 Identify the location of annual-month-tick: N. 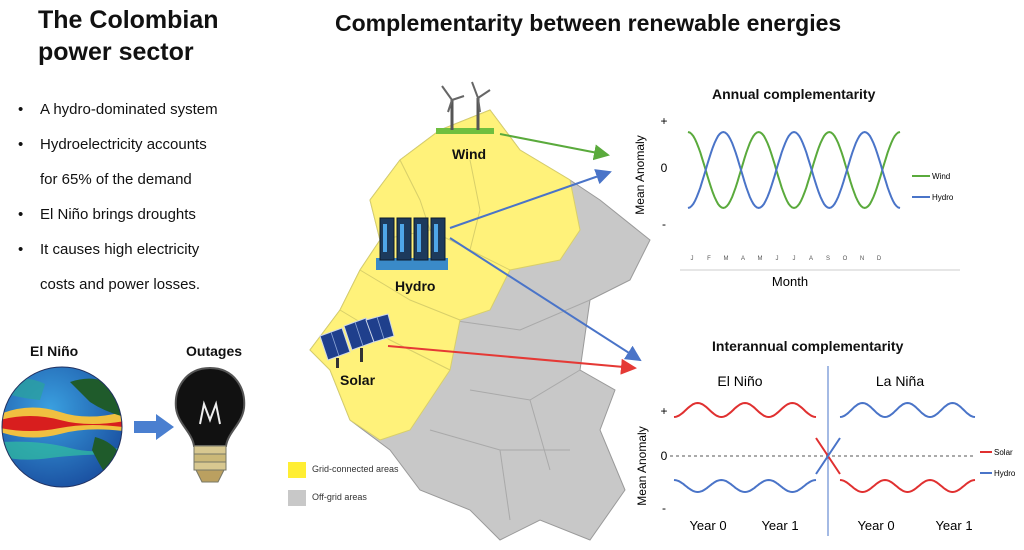
(862, 259).